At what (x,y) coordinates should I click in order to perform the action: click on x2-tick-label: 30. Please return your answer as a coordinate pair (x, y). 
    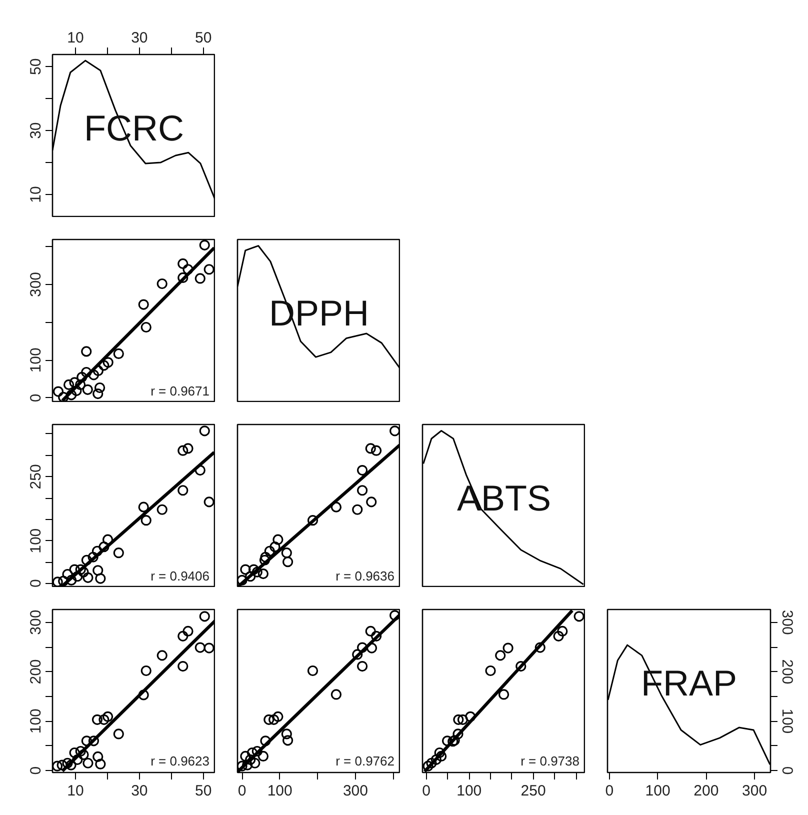
    Looking at the image, I should click on (139, 38).